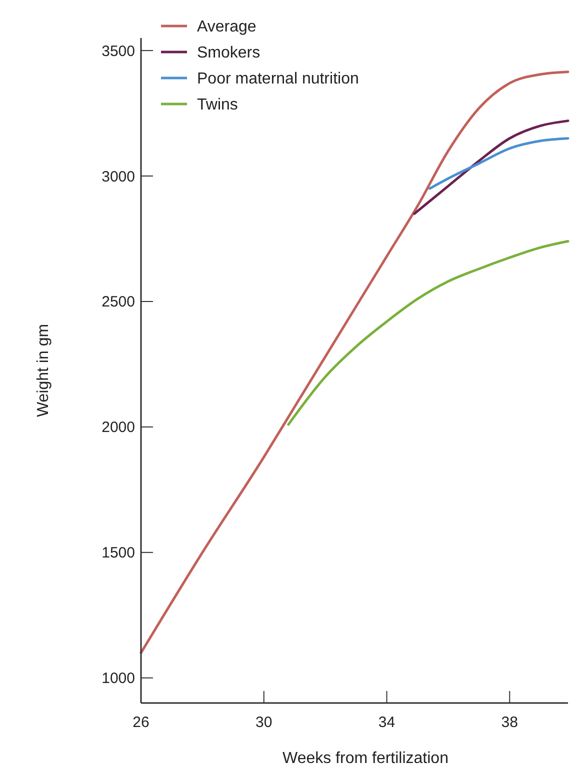  Describe the element at coordinates (264, 722) in the screenshot. I see `x-tick-label: 30` at that location.